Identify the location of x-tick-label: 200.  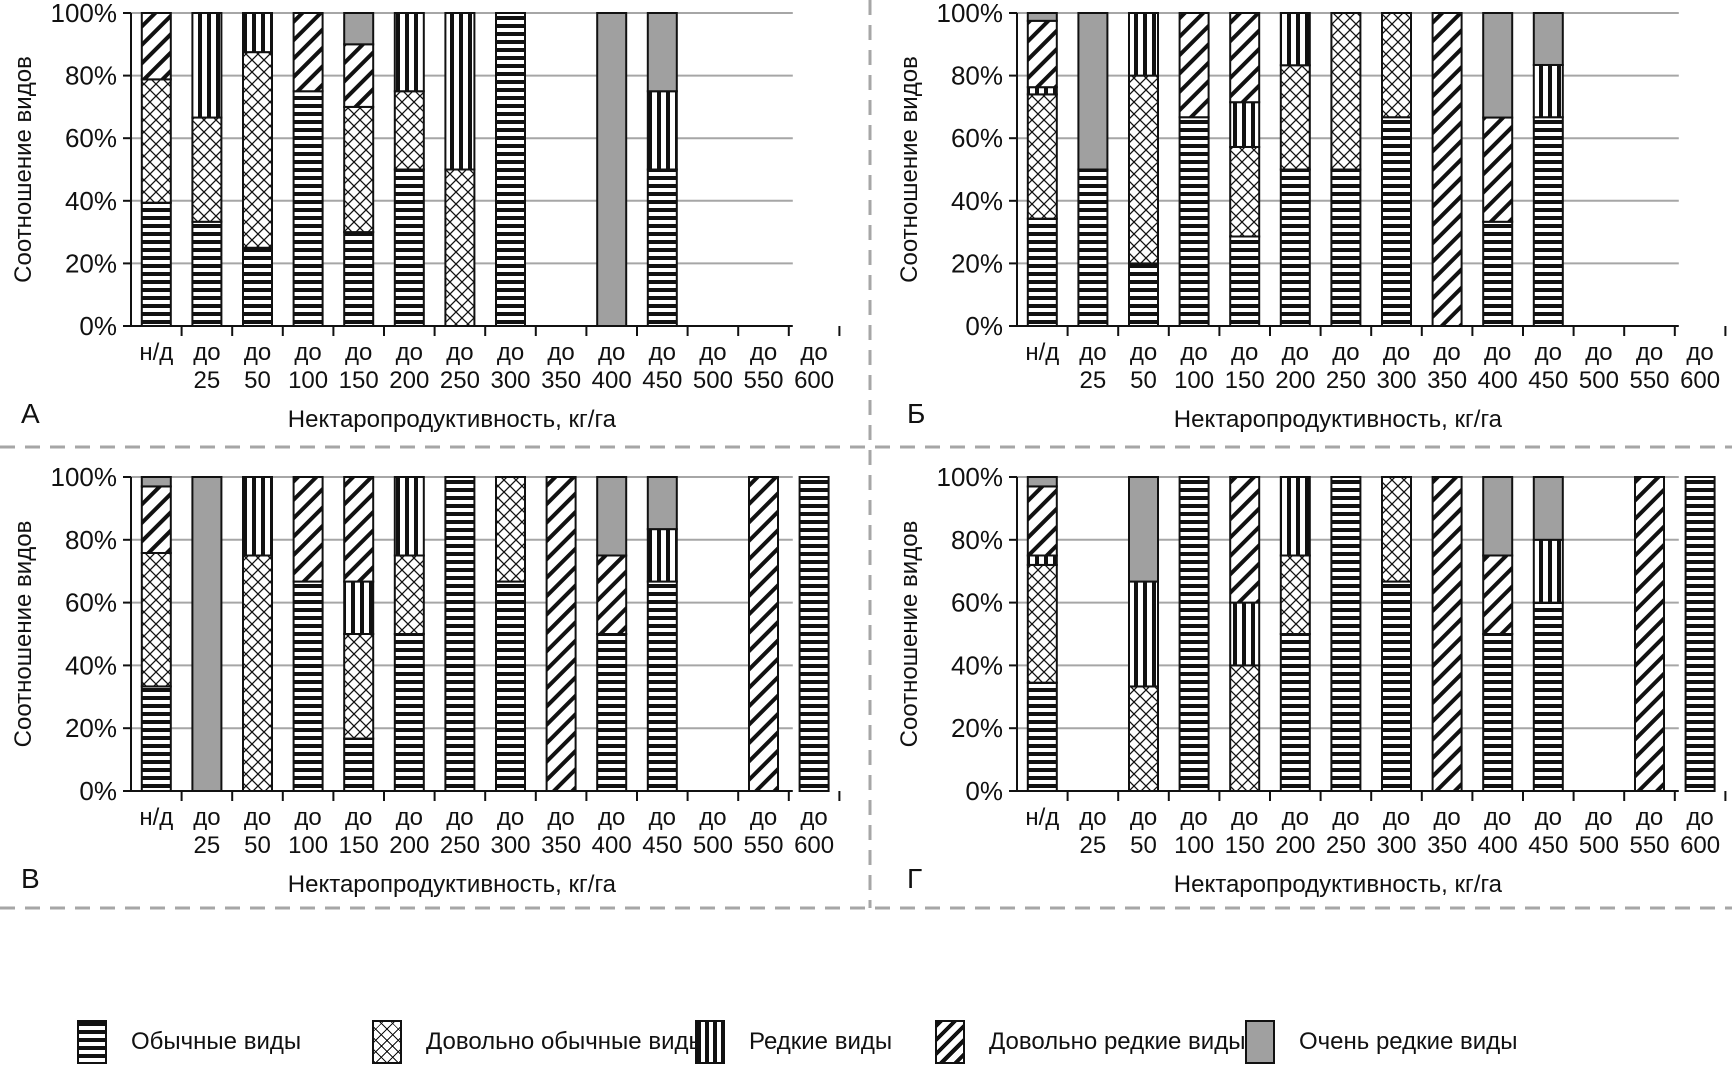
(1295, 380).